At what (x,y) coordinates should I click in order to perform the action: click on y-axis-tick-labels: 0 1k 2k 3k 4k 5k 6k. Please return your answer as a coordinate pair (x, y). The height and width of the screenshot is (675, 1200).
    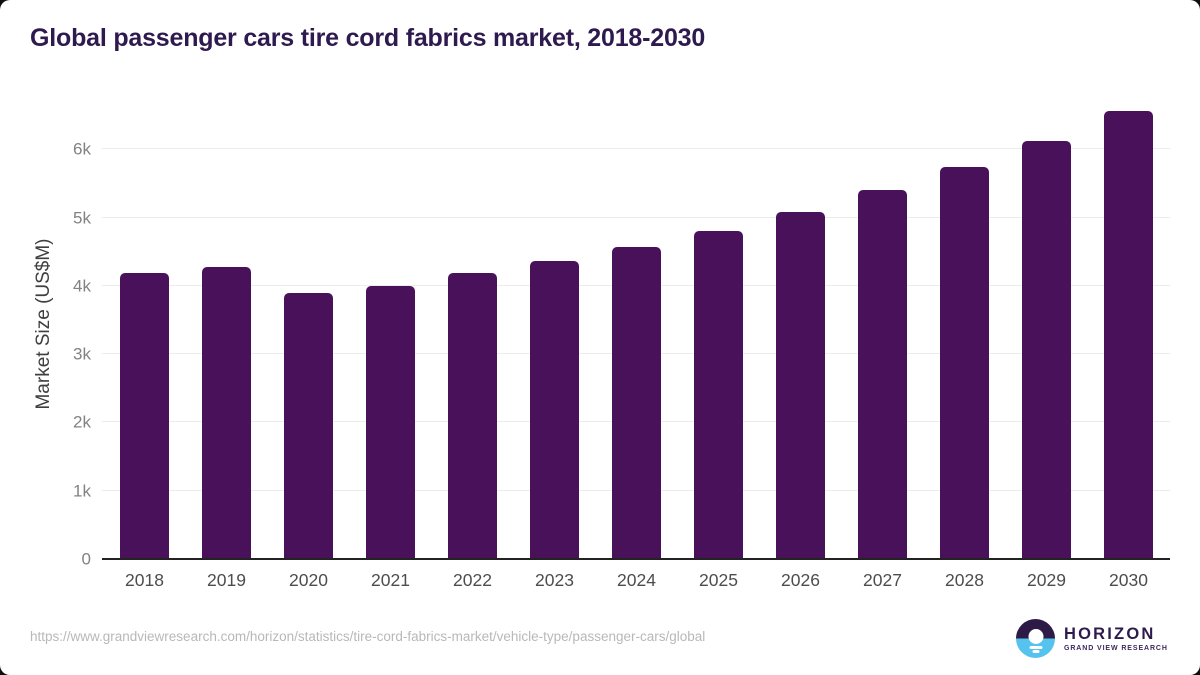
    Looking at the image, I should click on (45, 328).